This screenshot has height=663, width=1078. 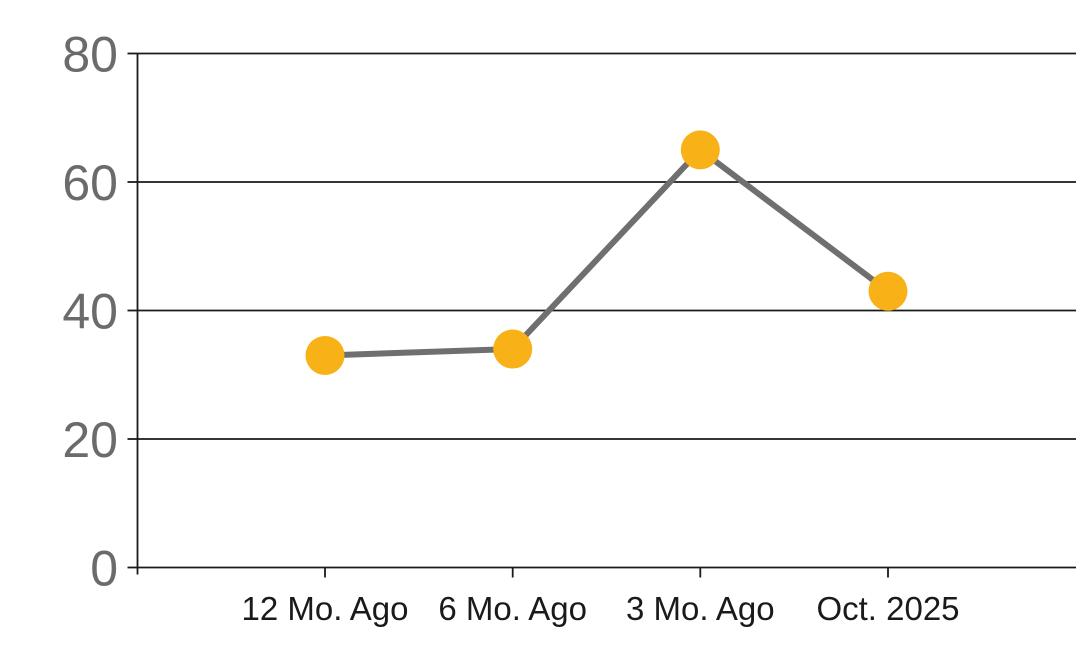 What do you see at coordinates (90, 312) in the screenshot?
I see `y-axis-tick-label: 40` at bounding box center [90, 312].